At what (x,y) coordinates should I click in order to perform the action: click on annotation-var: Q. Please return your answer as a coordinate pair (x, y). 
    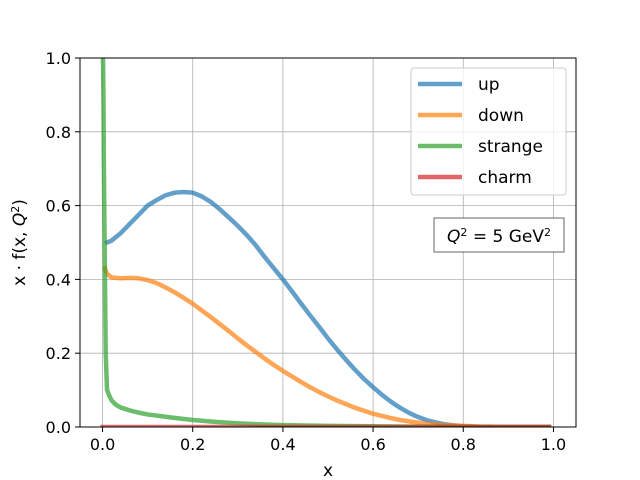
    Looking at the image, I should click on (453, 237).